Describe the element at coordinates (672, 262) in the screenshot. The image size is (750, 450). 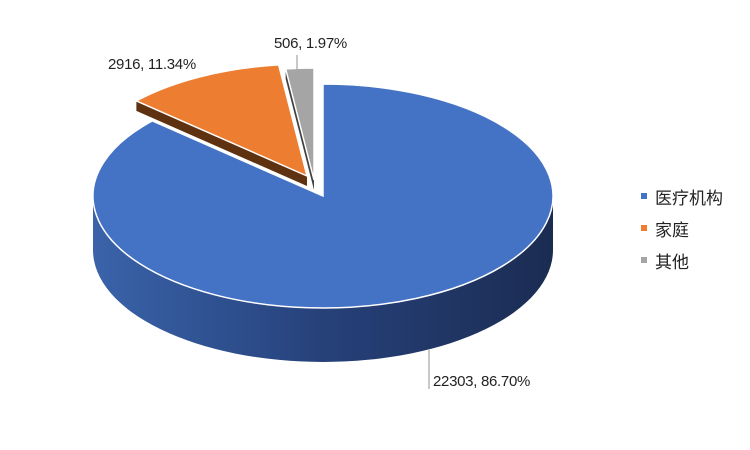
I see `legend-label-2: 其他` at that location.